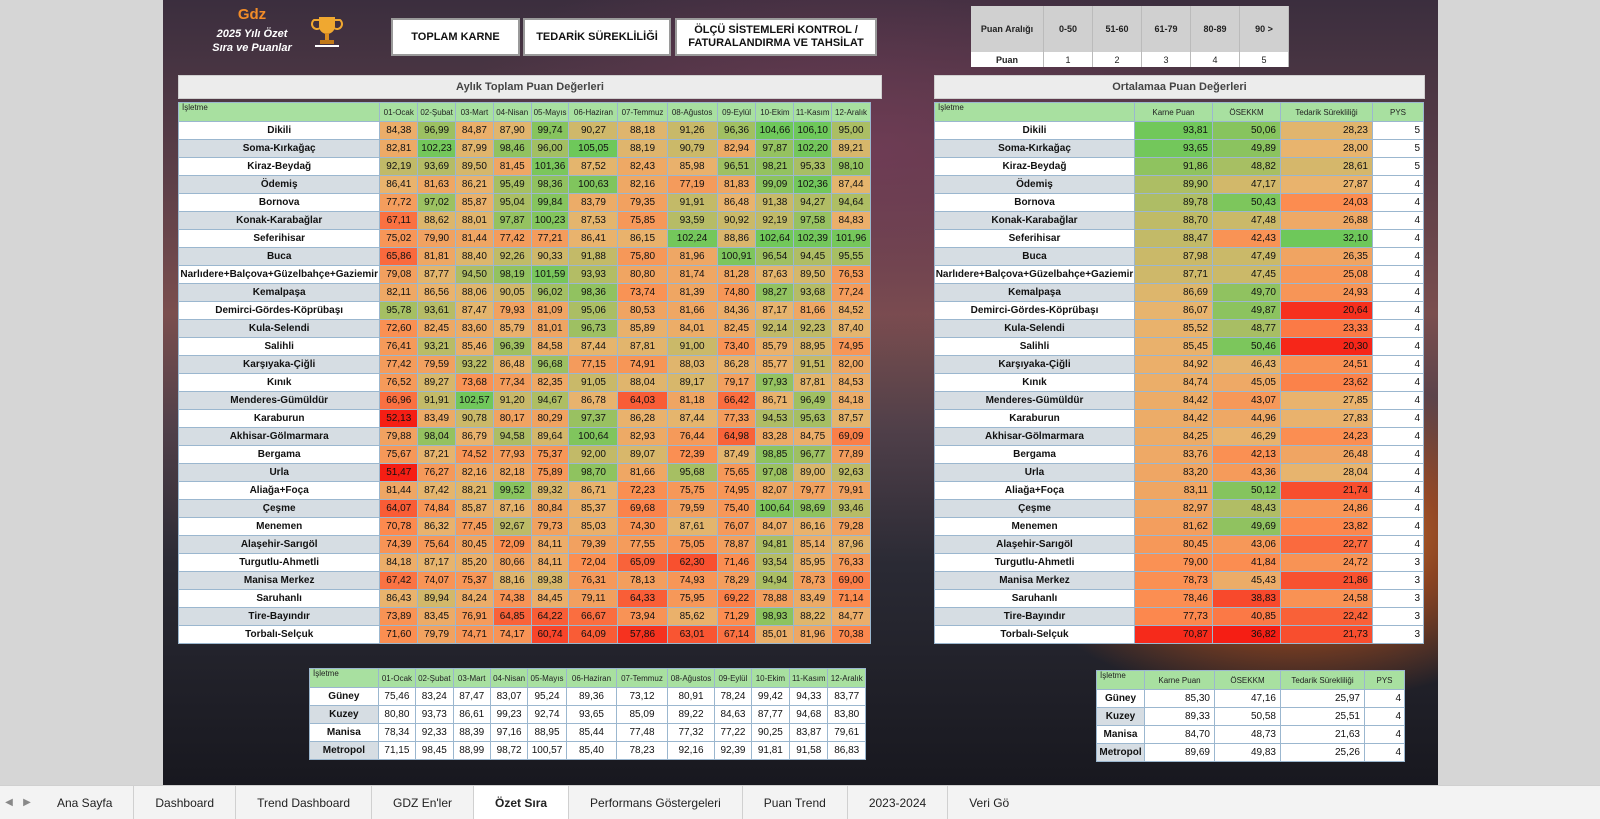 The width and height of the screenshot is (1600, 819). I want to click on score-cell: 43,06, so click(1246, 544).